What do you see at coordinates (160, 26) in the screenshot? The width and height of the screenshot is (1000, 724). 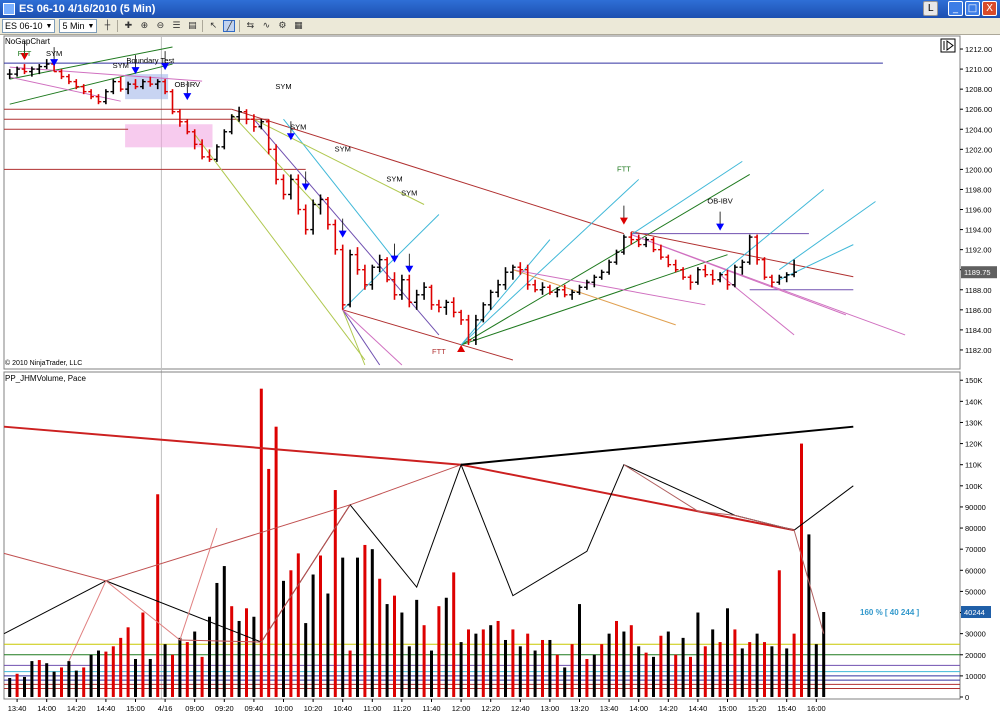 I see `zoom-out-icon: ⊖` at bounding box center [160, 26].